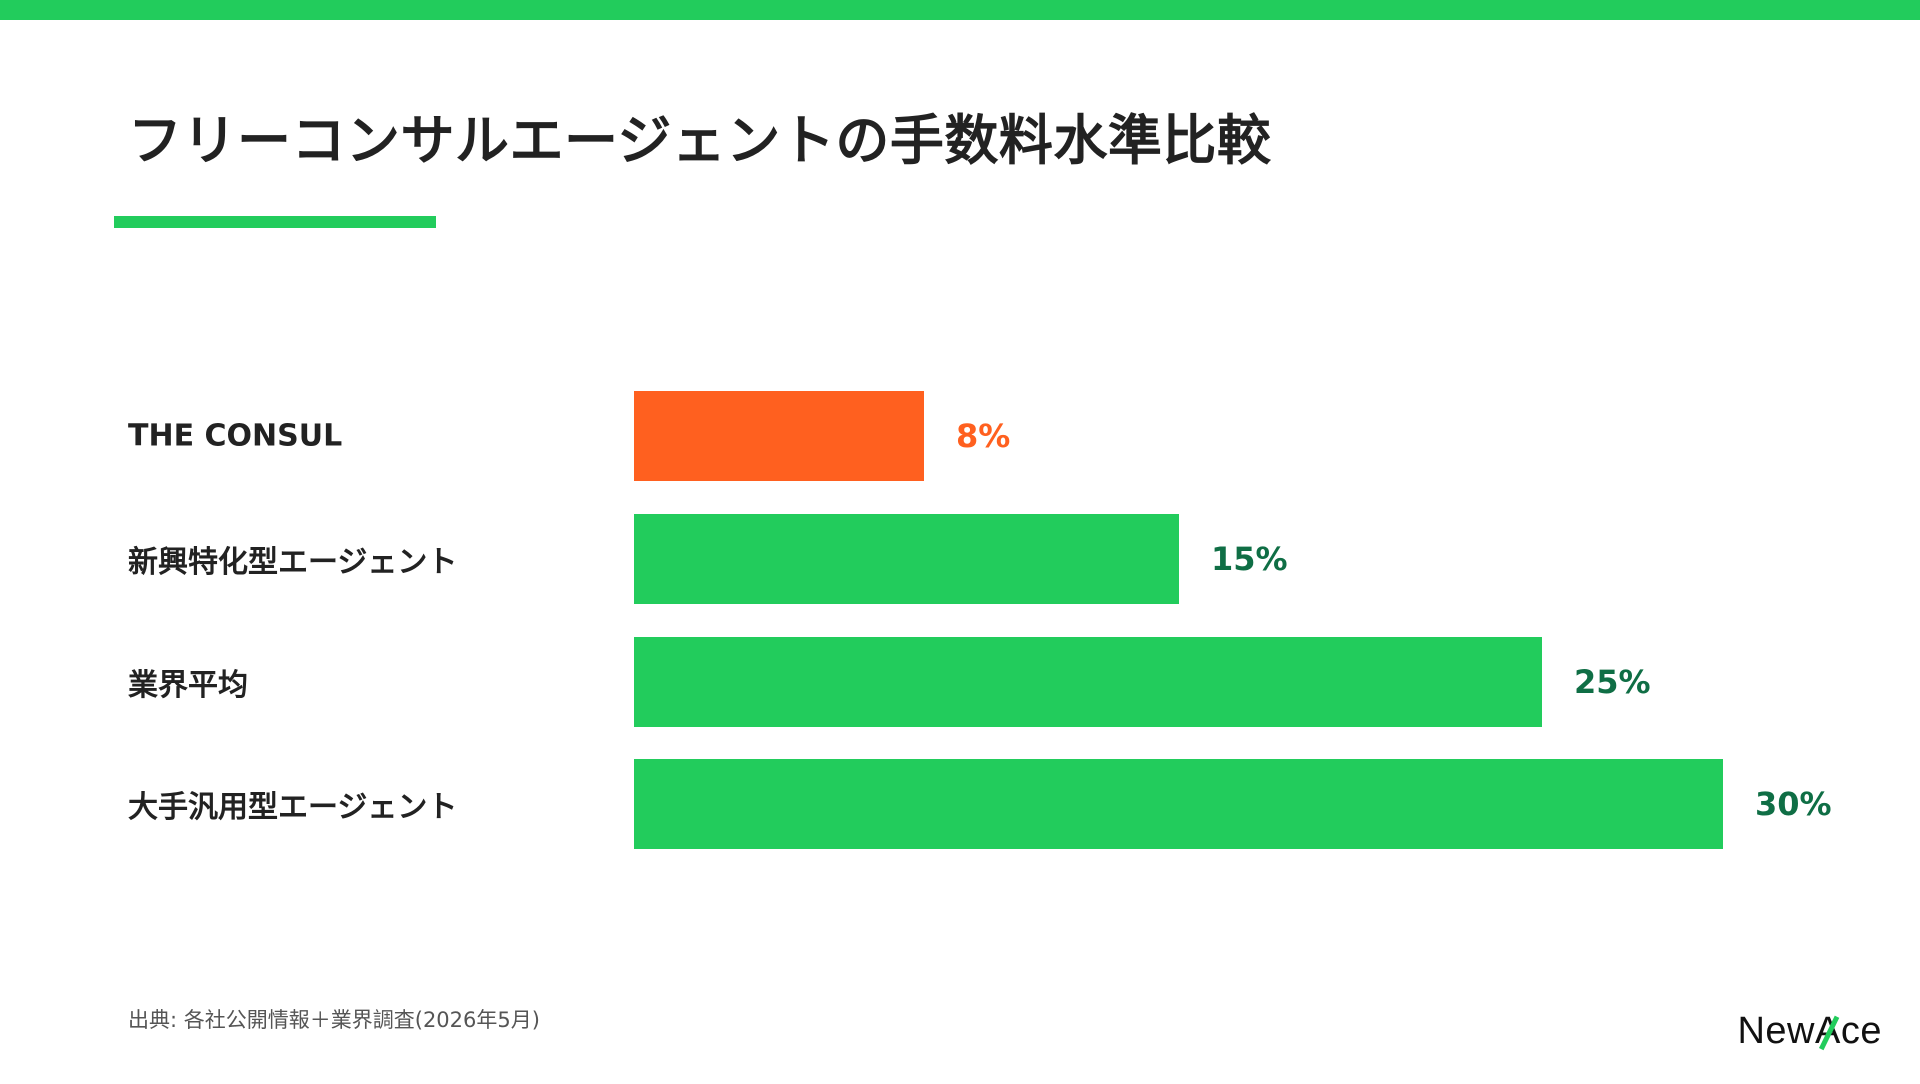  What do you see at coordinates (1861, 1031) in the screenshot?
I see `logo-suffix: ce` at bounding box center [1861, 1031].